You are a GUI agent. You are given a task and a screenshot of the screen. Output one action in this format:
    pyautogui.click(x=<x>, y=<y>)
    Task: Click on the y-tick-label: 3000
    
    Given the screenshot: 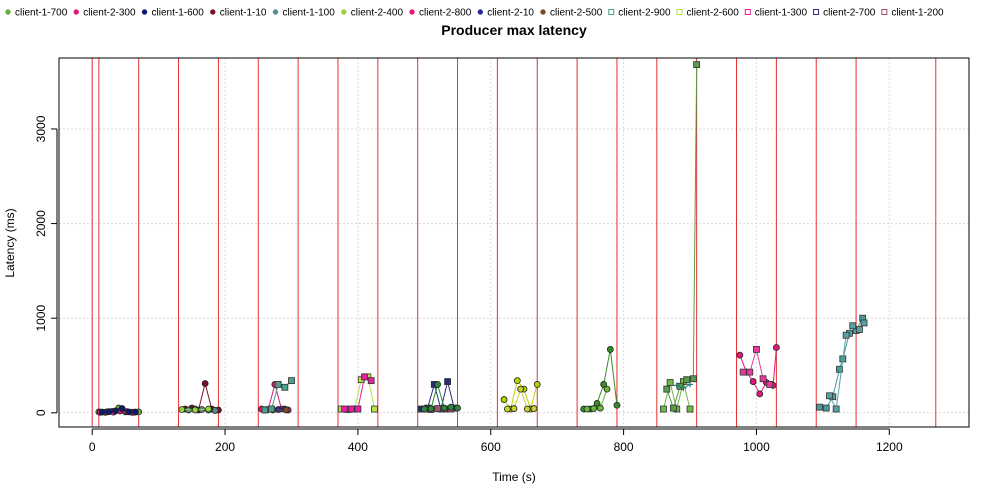 What is the action you would take?
    pyautogui.click(x=41, y=128)
    